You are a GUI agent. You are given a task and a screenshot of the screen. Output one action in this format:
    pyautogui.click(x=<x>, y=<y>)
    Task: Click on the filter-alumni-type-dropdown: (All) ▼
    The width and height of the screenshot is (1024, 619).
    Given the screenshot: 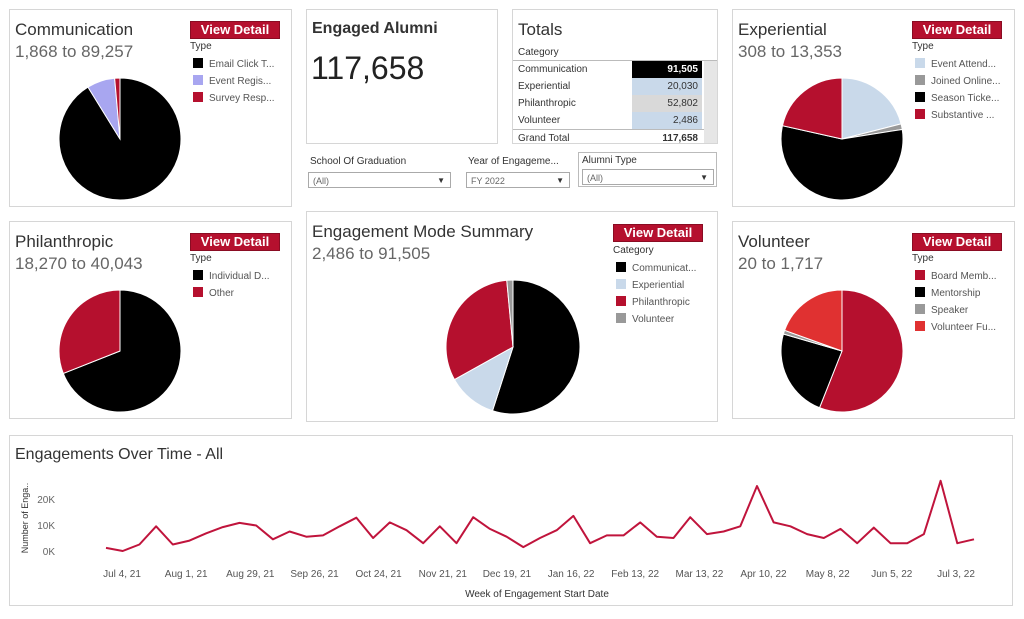 What is the action you would take?
    pyautogui.click(x=648, y=177)
    